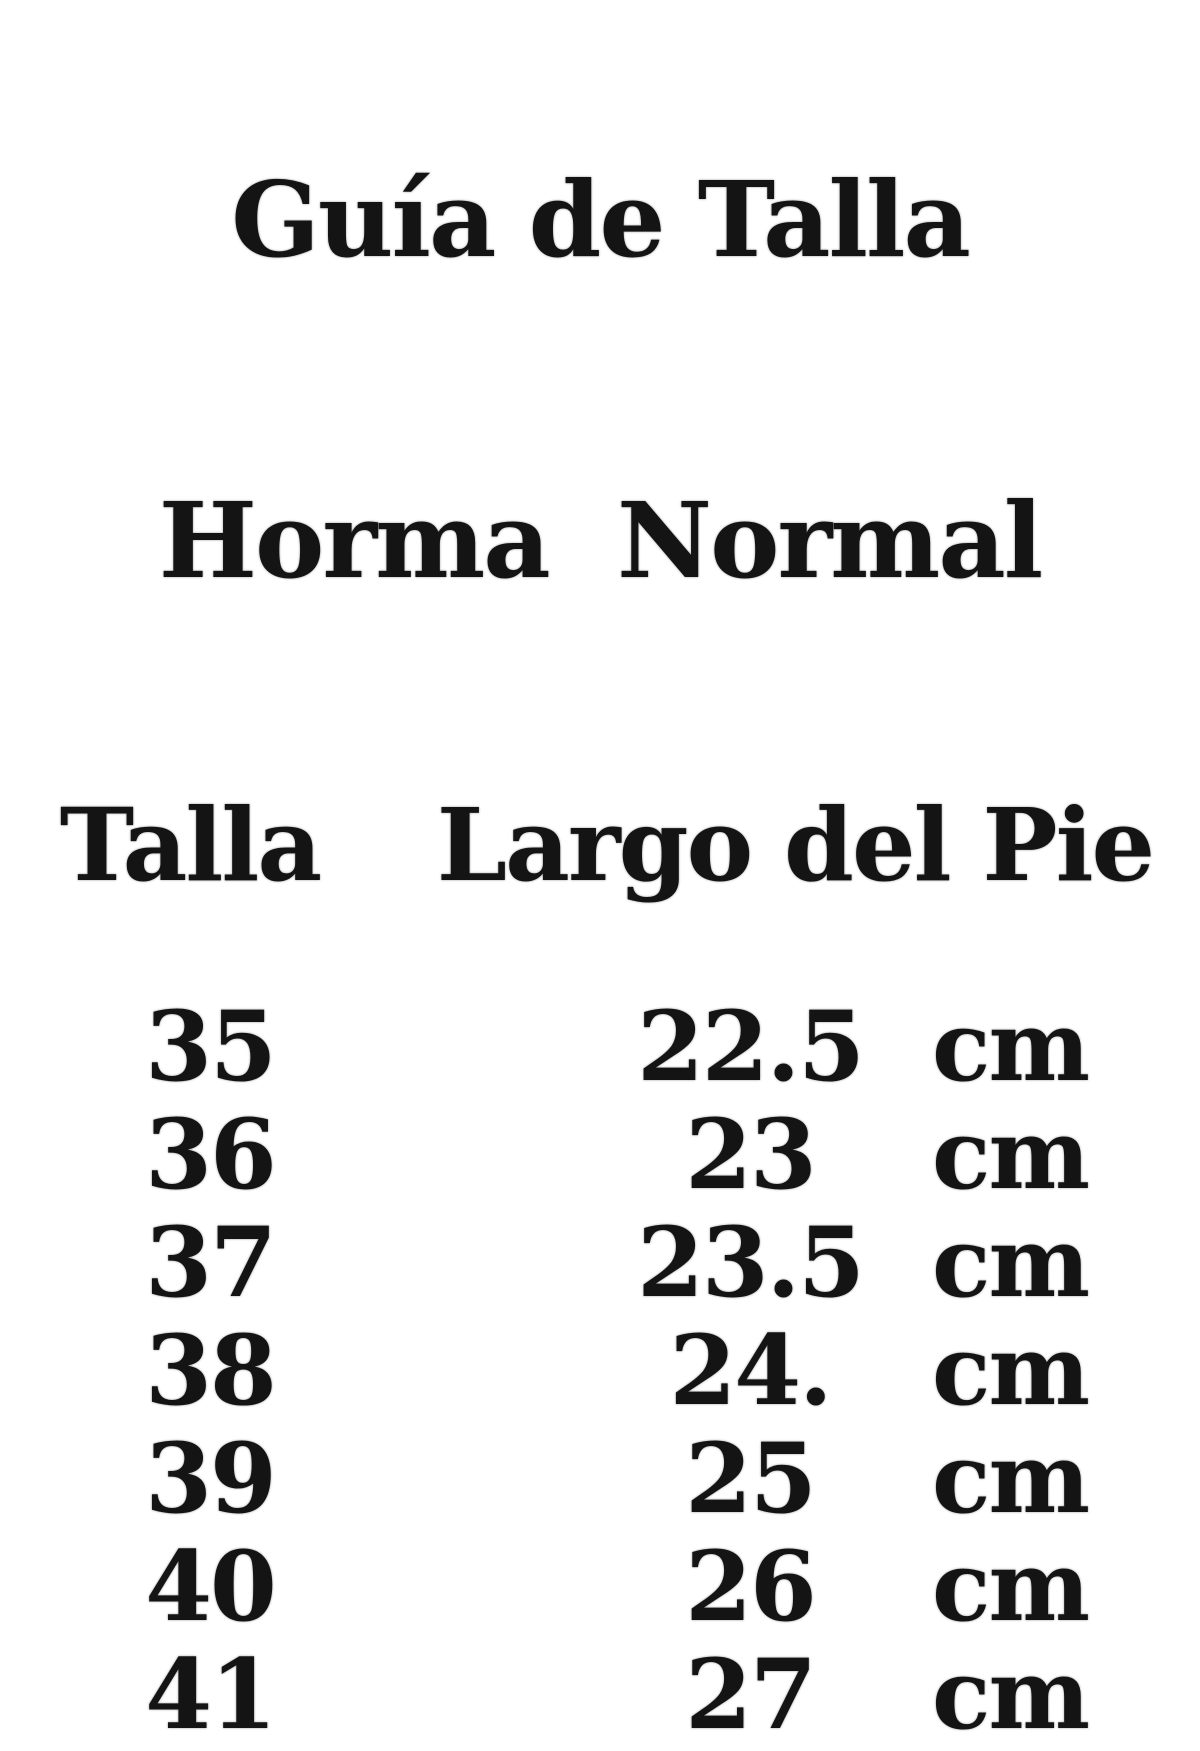  What do you see at coordinates (751, 1586) in the screenshot?
I see `foot-length-value: 26` at bounding box center [751, 1586].